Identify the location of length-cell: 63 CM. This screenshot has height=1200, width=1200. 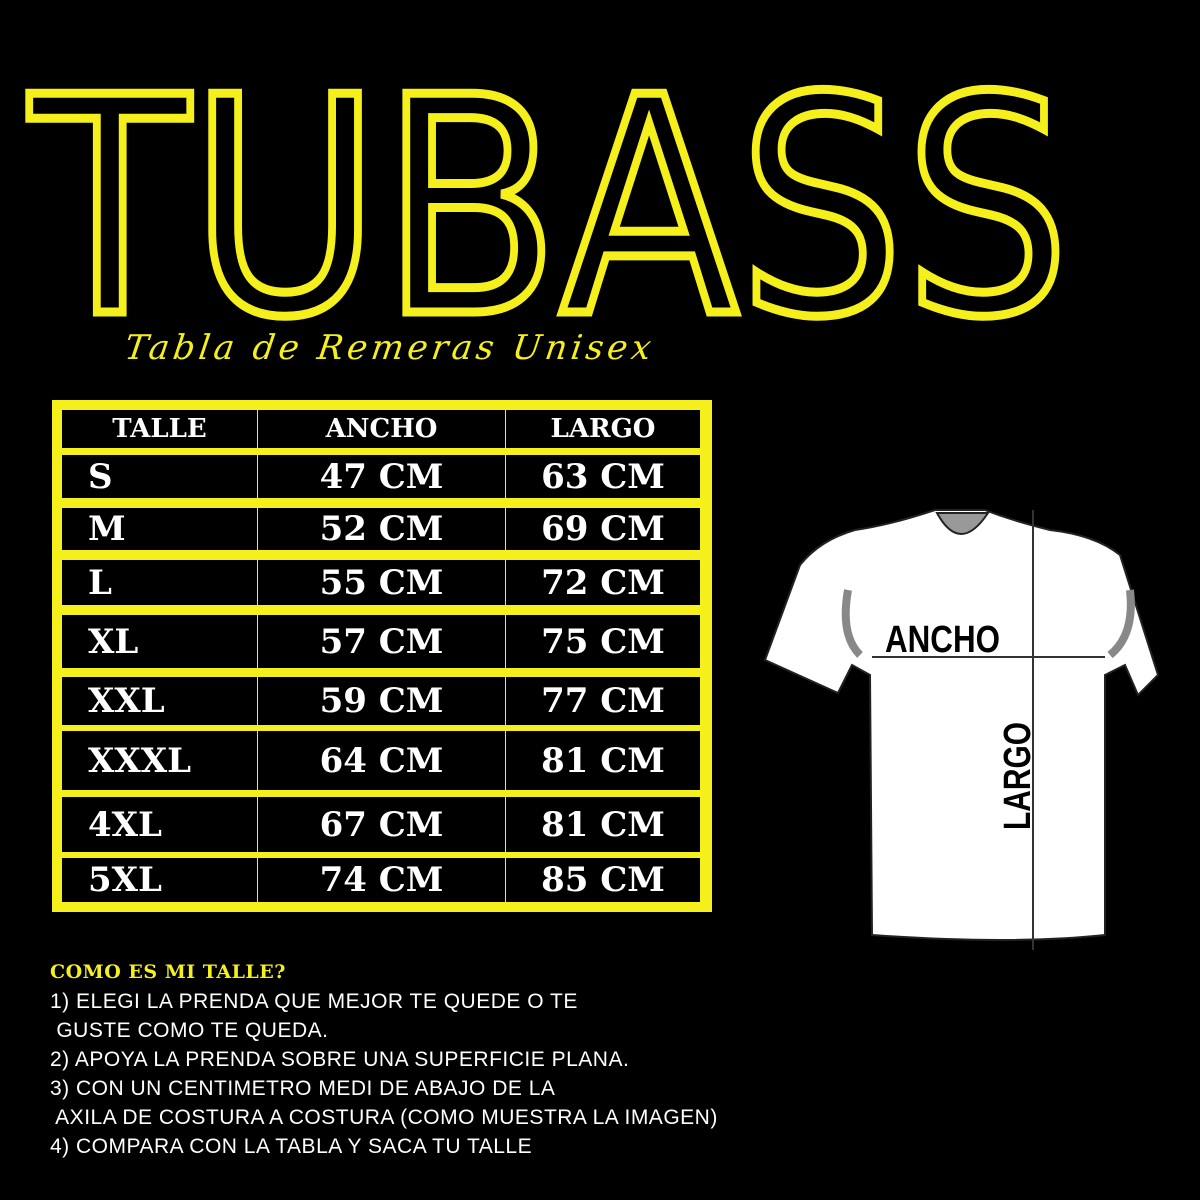
(603, 476).